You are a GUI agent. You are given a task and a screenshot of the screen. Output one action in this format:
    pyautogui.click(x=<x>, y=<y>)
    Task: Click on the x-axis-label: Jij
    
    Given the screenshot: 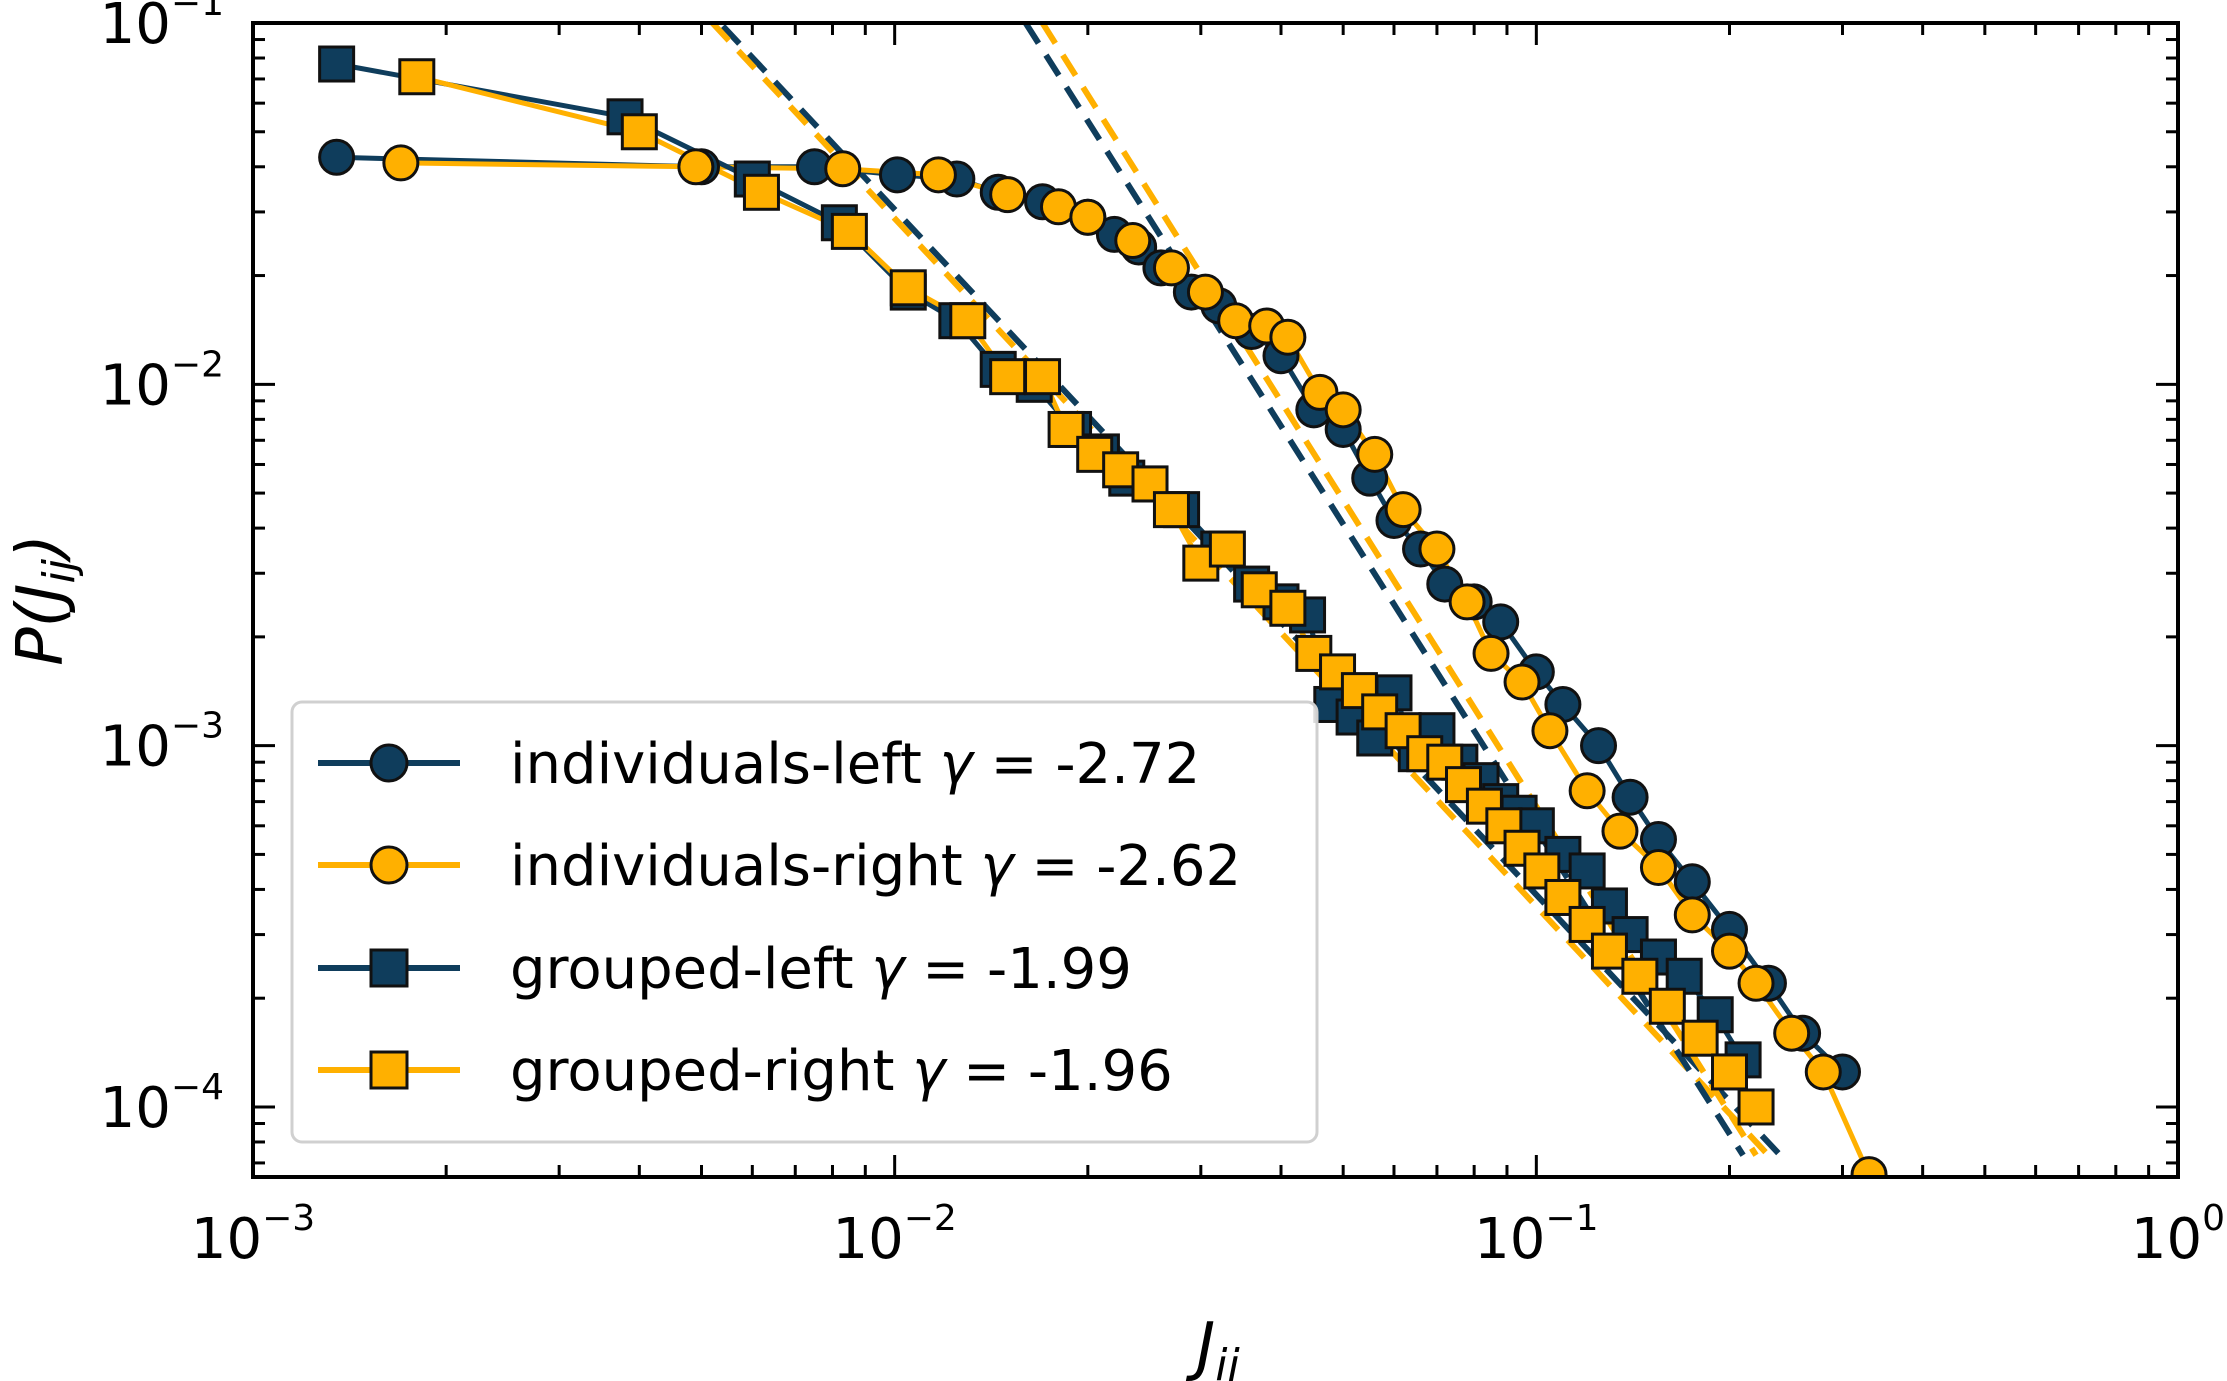 What is the action you would take?
    pyautogui.click(x=1212, y=1345)
    